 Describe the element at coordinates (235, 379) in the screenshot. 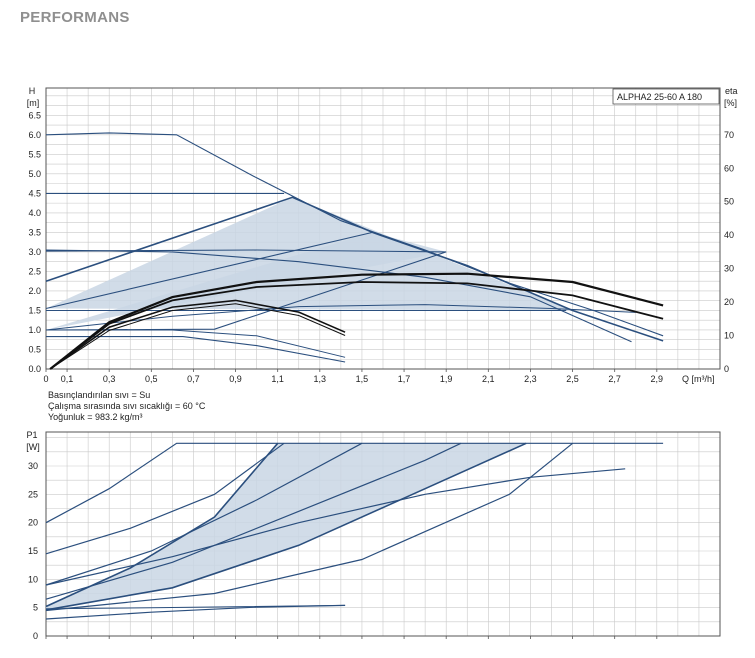

I see `x-tick-label: 0,9` at that location.